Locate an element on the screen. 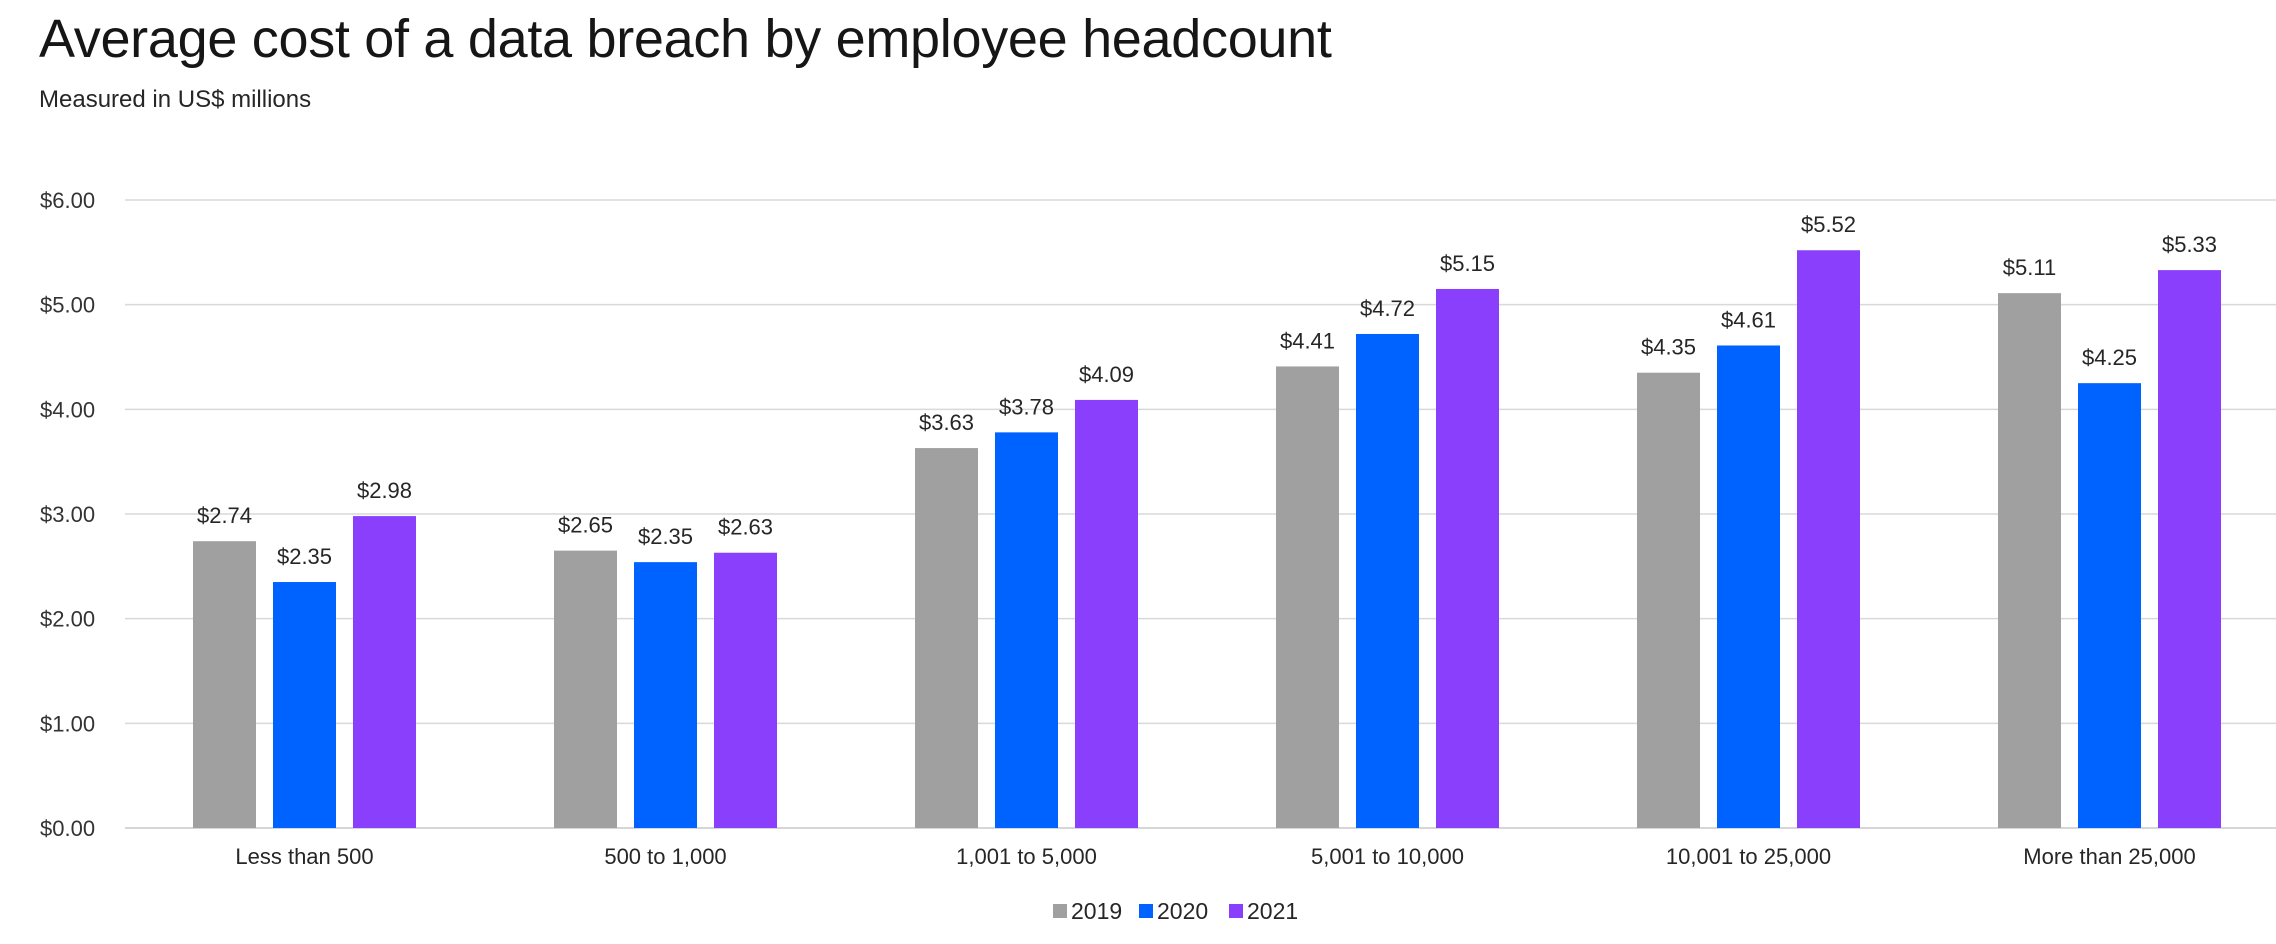 The image size is (2276, 944). legend-label: 2020 is located at coordinates (1182, 911).